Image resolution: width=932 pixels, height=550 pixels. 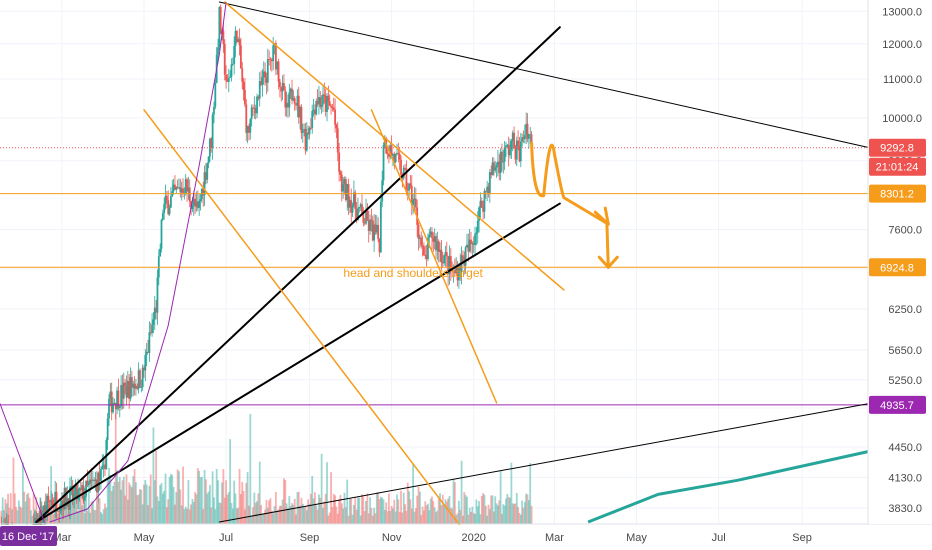 I want to click on x-tick-label: 2020, so click(x=473, y=538).